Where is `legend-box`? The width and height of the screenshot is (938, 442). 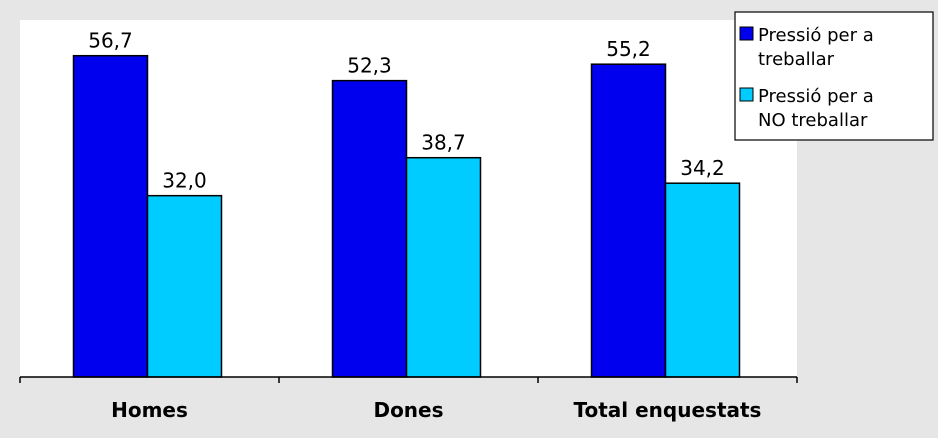 legend-box is located at coordinates (834, 76).